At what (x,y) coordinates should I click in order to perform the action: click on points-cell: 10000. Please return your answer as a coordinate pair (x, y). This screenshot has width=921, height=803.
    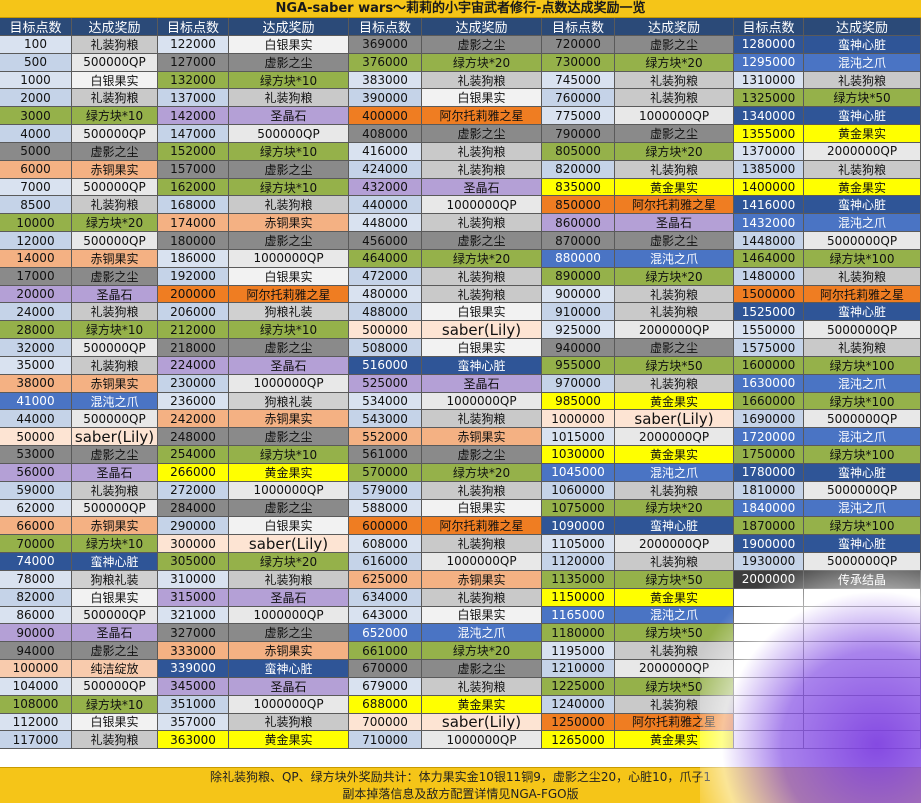
    Looking at the image, I should click on (36, 223).